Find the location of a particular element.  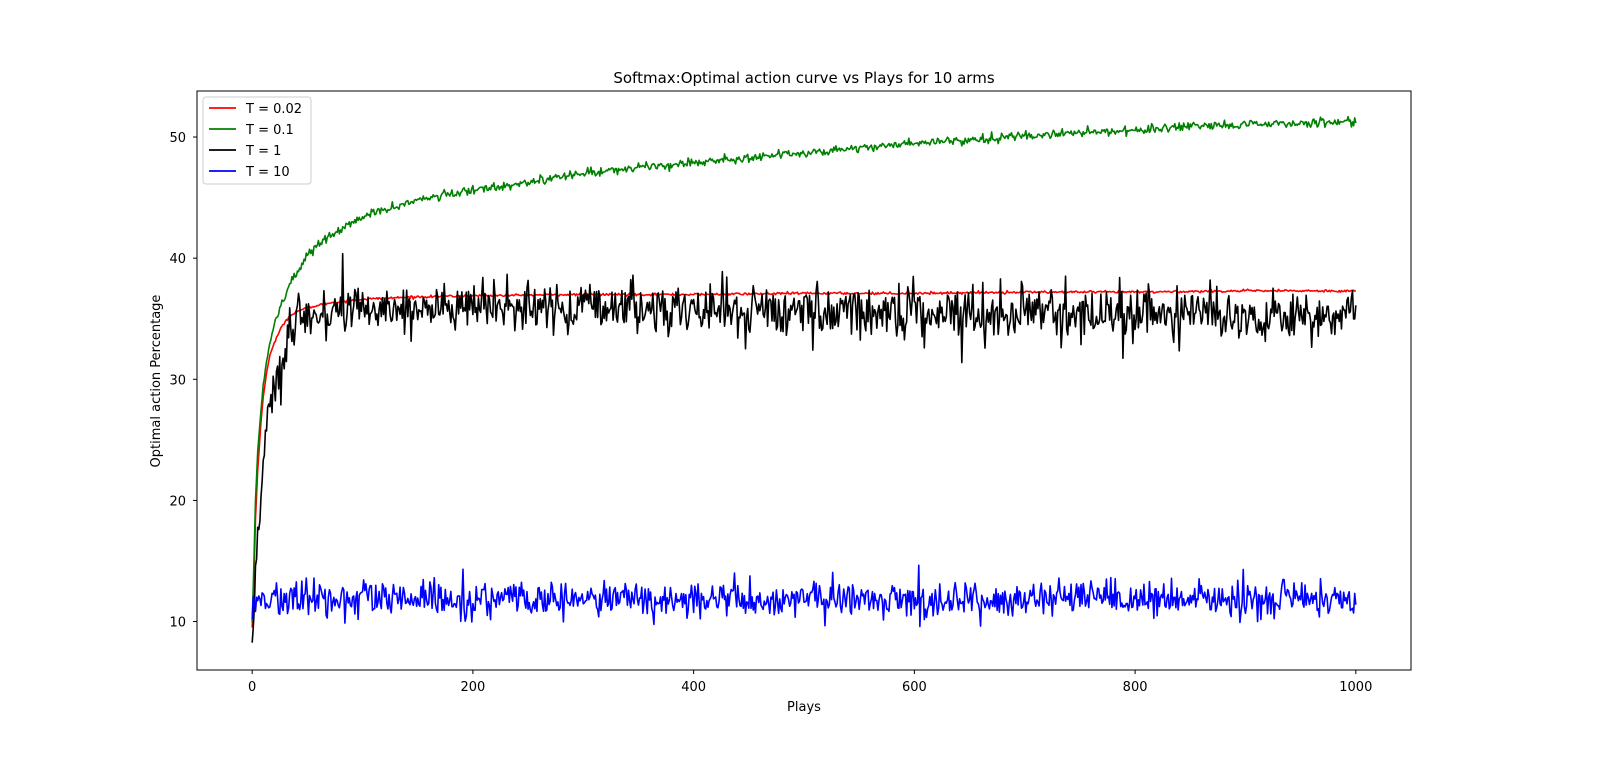

x-tick-label: 0 is located at coordinates (252, 687).